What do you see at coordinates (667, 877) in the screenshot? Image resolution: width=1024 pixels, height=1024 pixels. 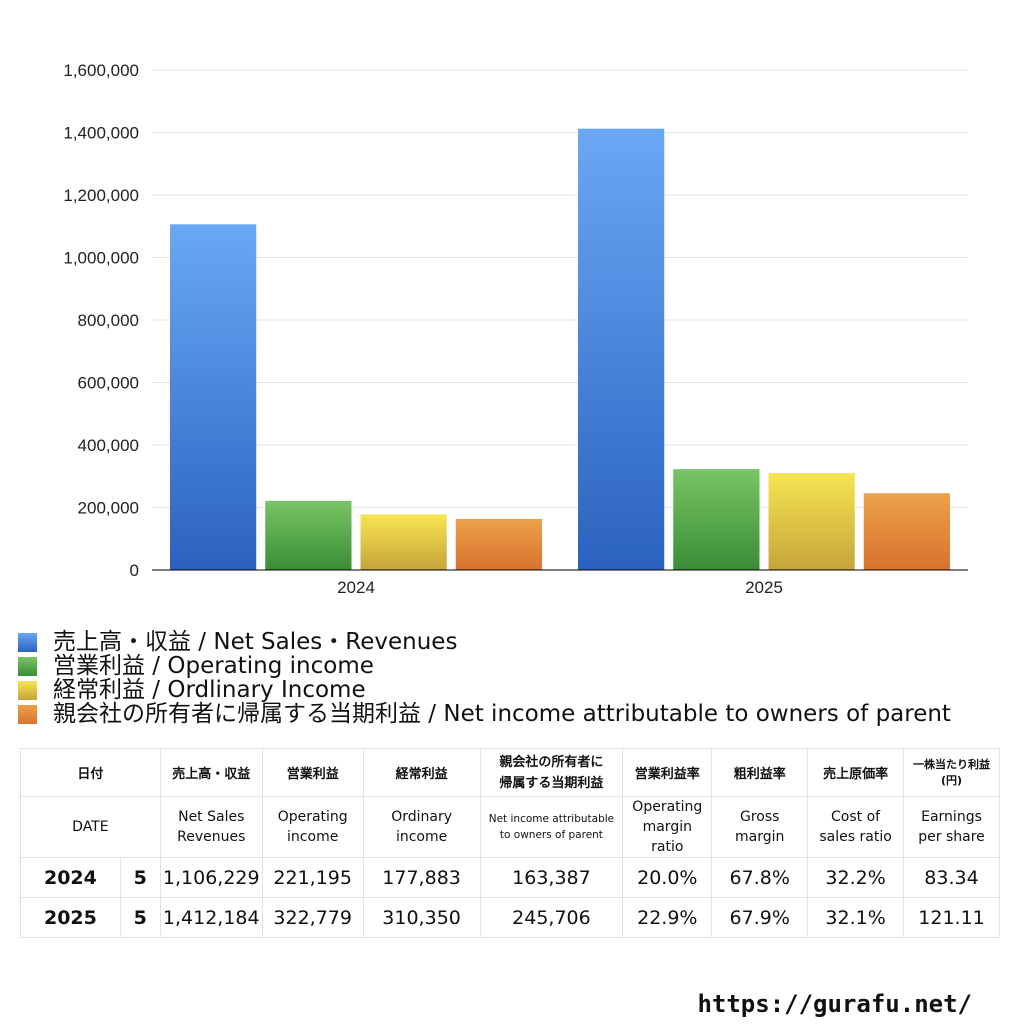 I see `row-op-margin: 20.0%` at bounding box center [667, 877].